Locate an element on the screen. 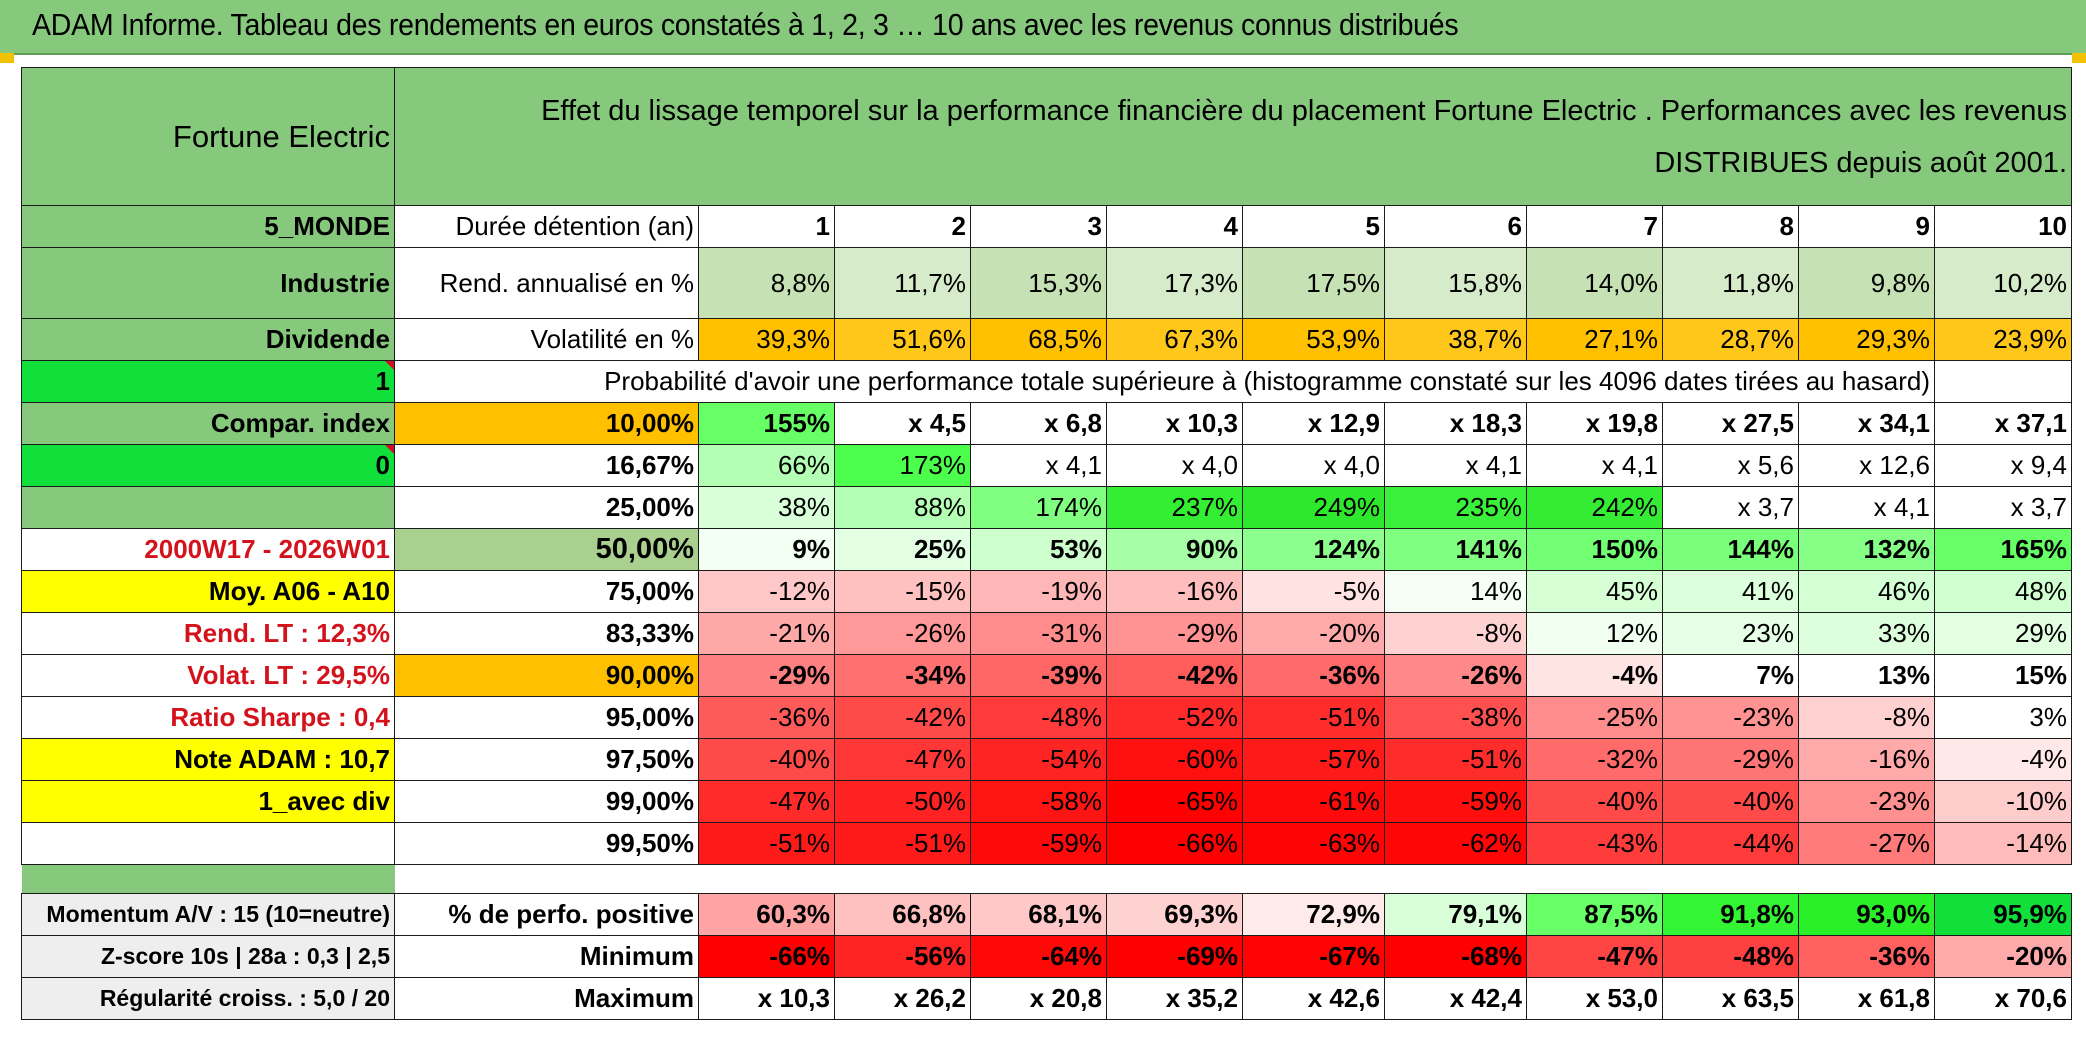 The width and height of the screenshot is (2086, 1044). probability-value: 48% is located at coordinates (2003, 591).